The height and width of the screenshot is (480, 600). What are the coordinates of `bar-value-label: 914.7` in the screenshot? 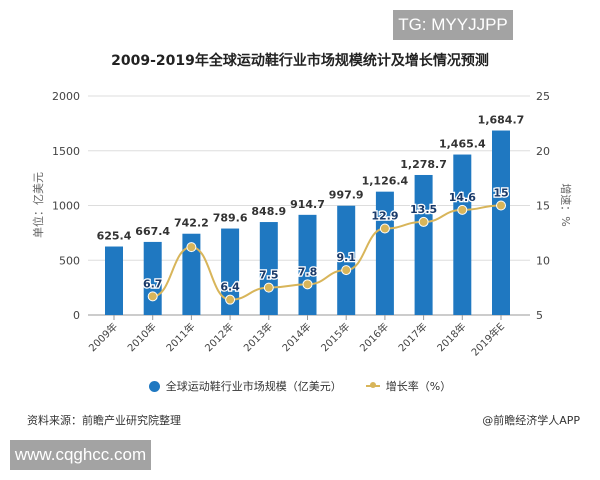 It's located at (307, 204).